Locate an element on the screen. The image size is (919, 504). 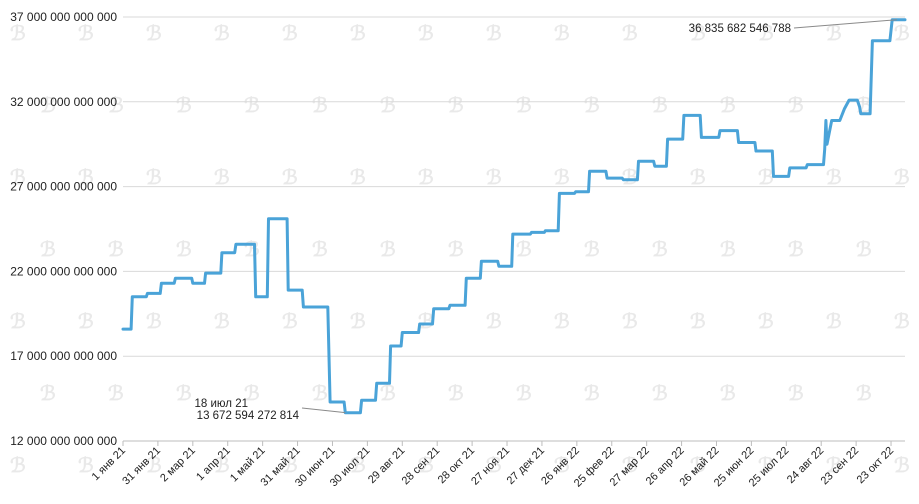
annotation-label: 36 835 682 546 788 is located at coordinates (740, 29).